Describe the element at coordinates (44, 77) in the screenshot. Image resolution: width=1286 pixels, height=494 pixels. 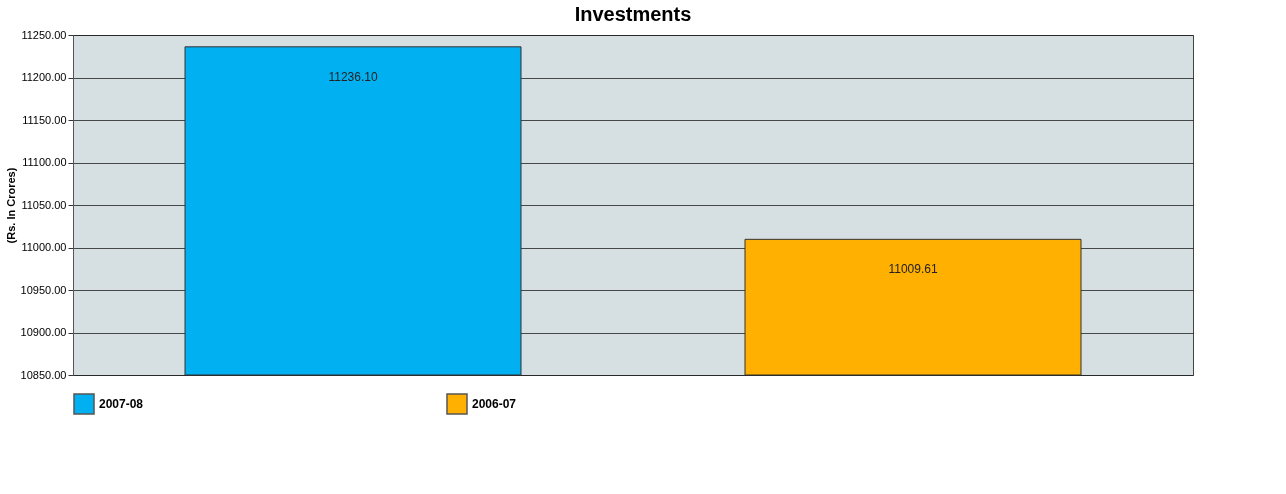
I see `y-tick-label: 11200.00` at that location.